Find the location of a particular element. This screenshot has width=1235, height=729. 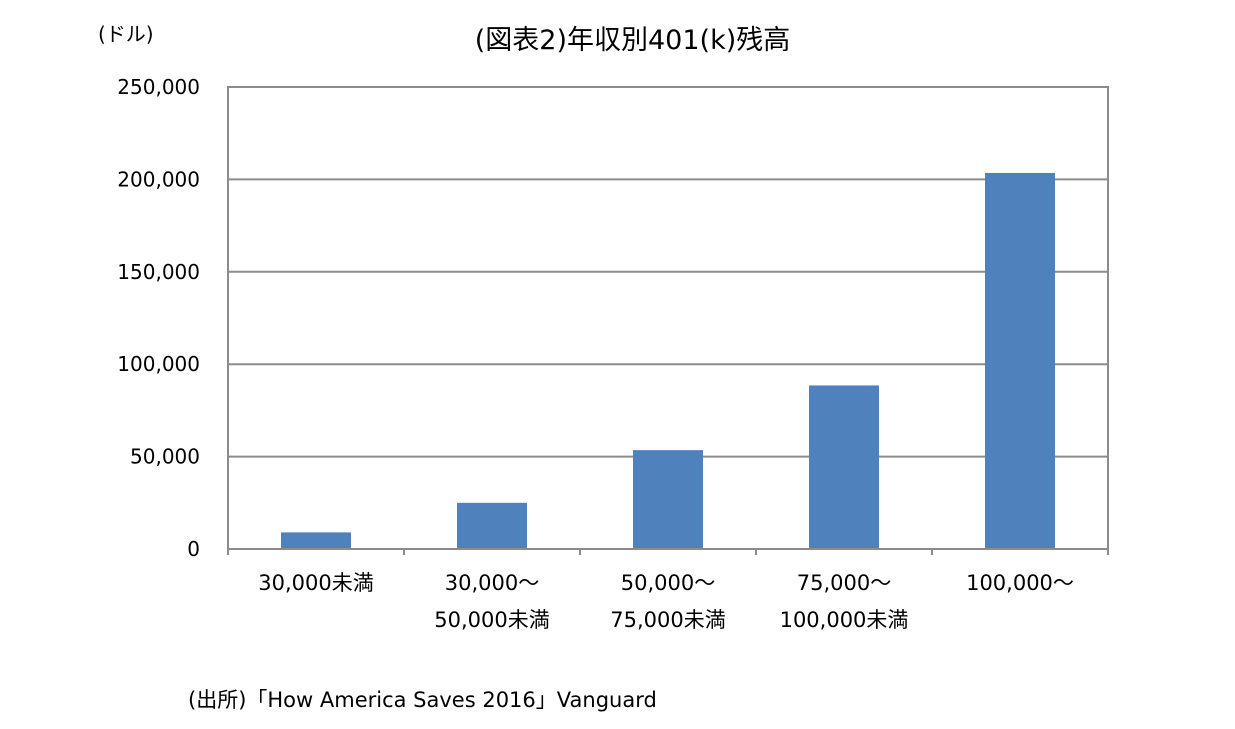

x-tick-label: 100,000～ is located at coordinates (1020, 583).